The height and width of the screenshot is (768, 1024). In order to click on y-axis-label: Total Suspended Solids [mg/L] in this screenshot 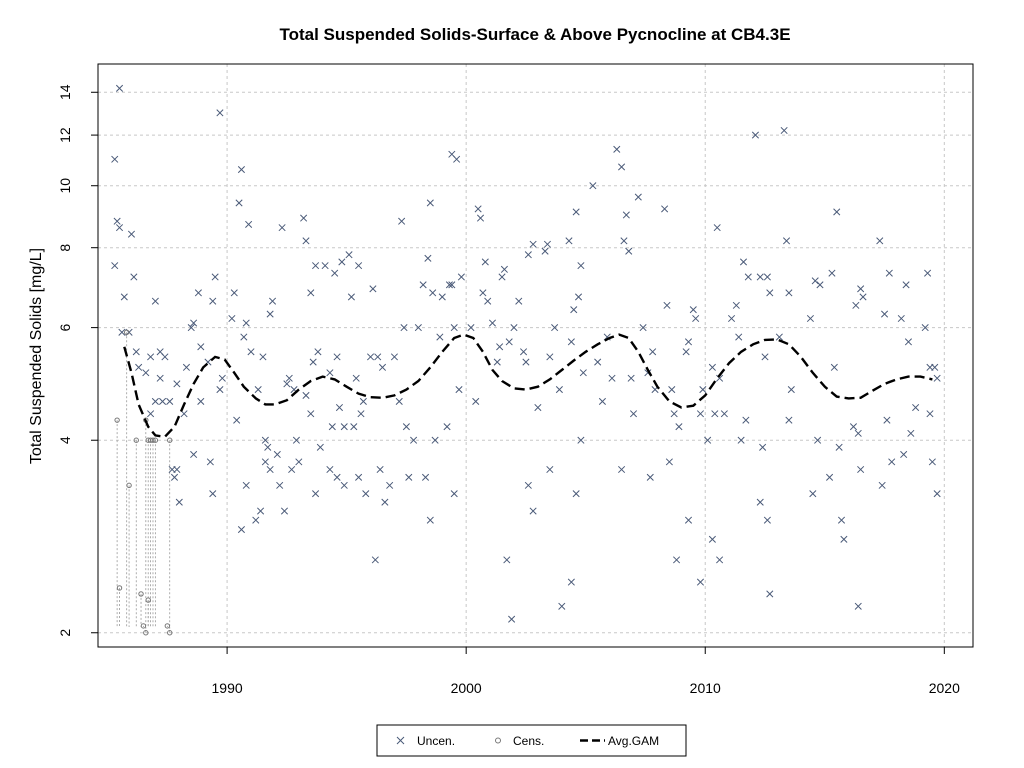, I will do `click(36, 356)`.